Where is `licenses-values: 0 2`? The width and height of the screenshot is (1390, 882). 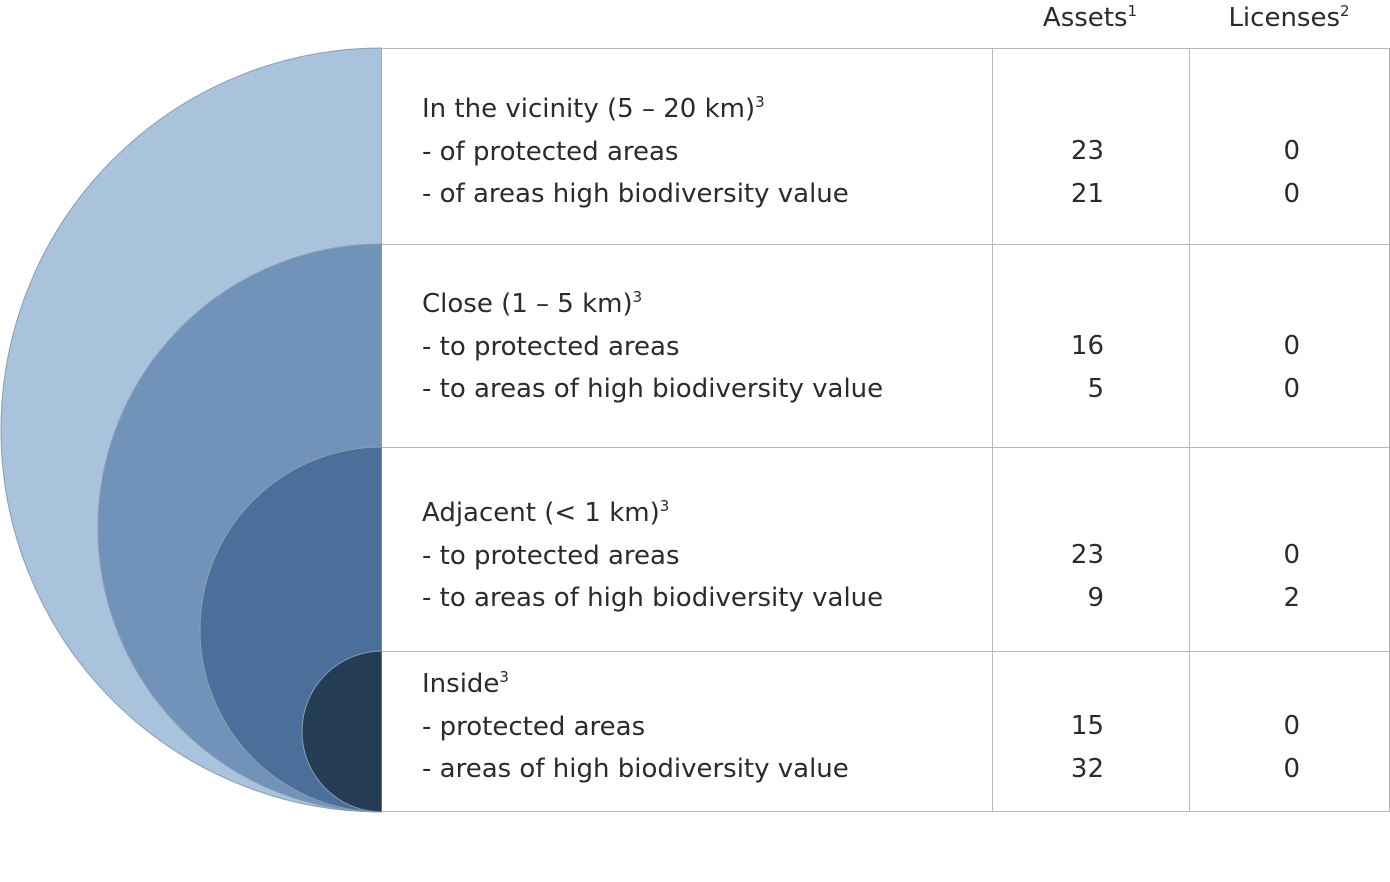
licenses-values: 0 2 is located at coordinates (1271, 576).